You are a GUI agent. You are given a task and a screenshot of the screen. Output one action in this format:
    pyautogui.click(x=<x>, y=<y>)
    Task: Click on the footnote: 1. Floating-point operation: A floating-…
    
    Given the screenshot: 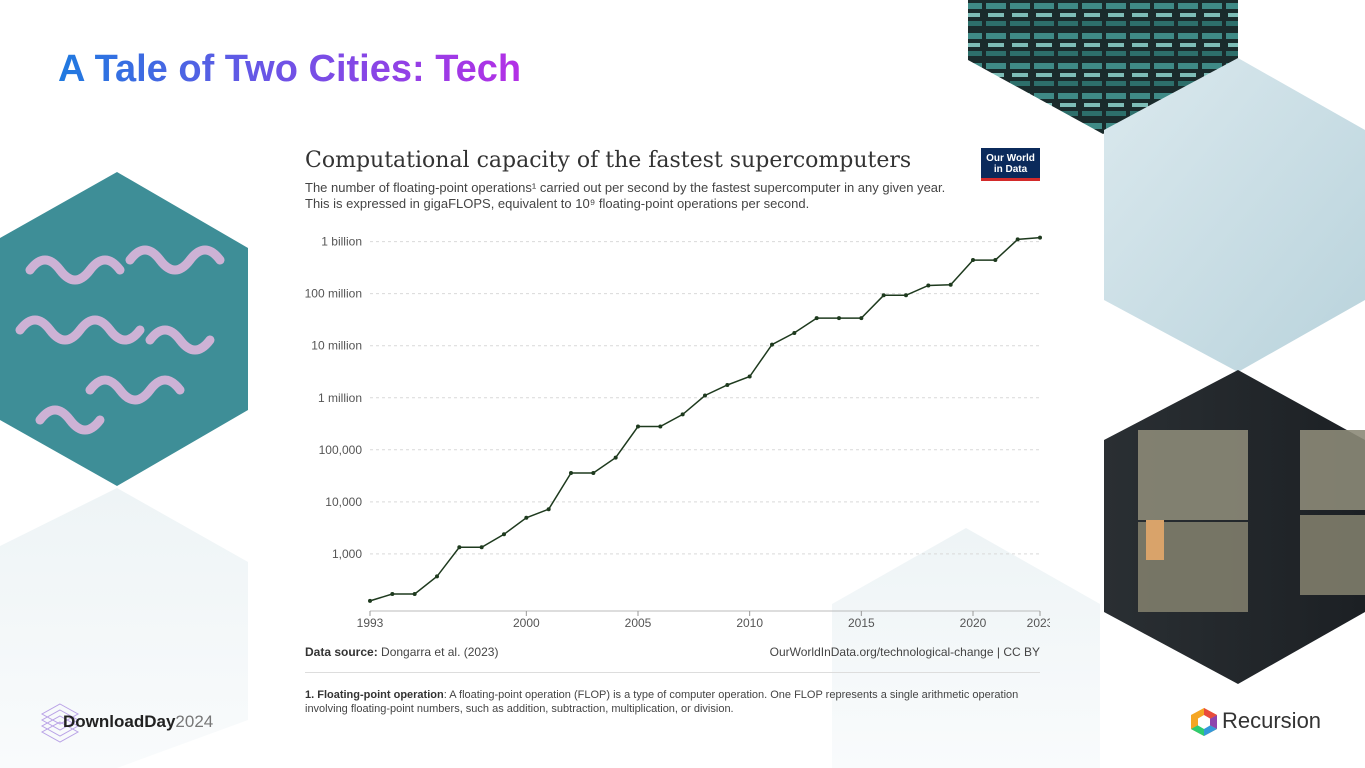 What is the action you would take?
    pyautogui.click(x=672, y=702)
    